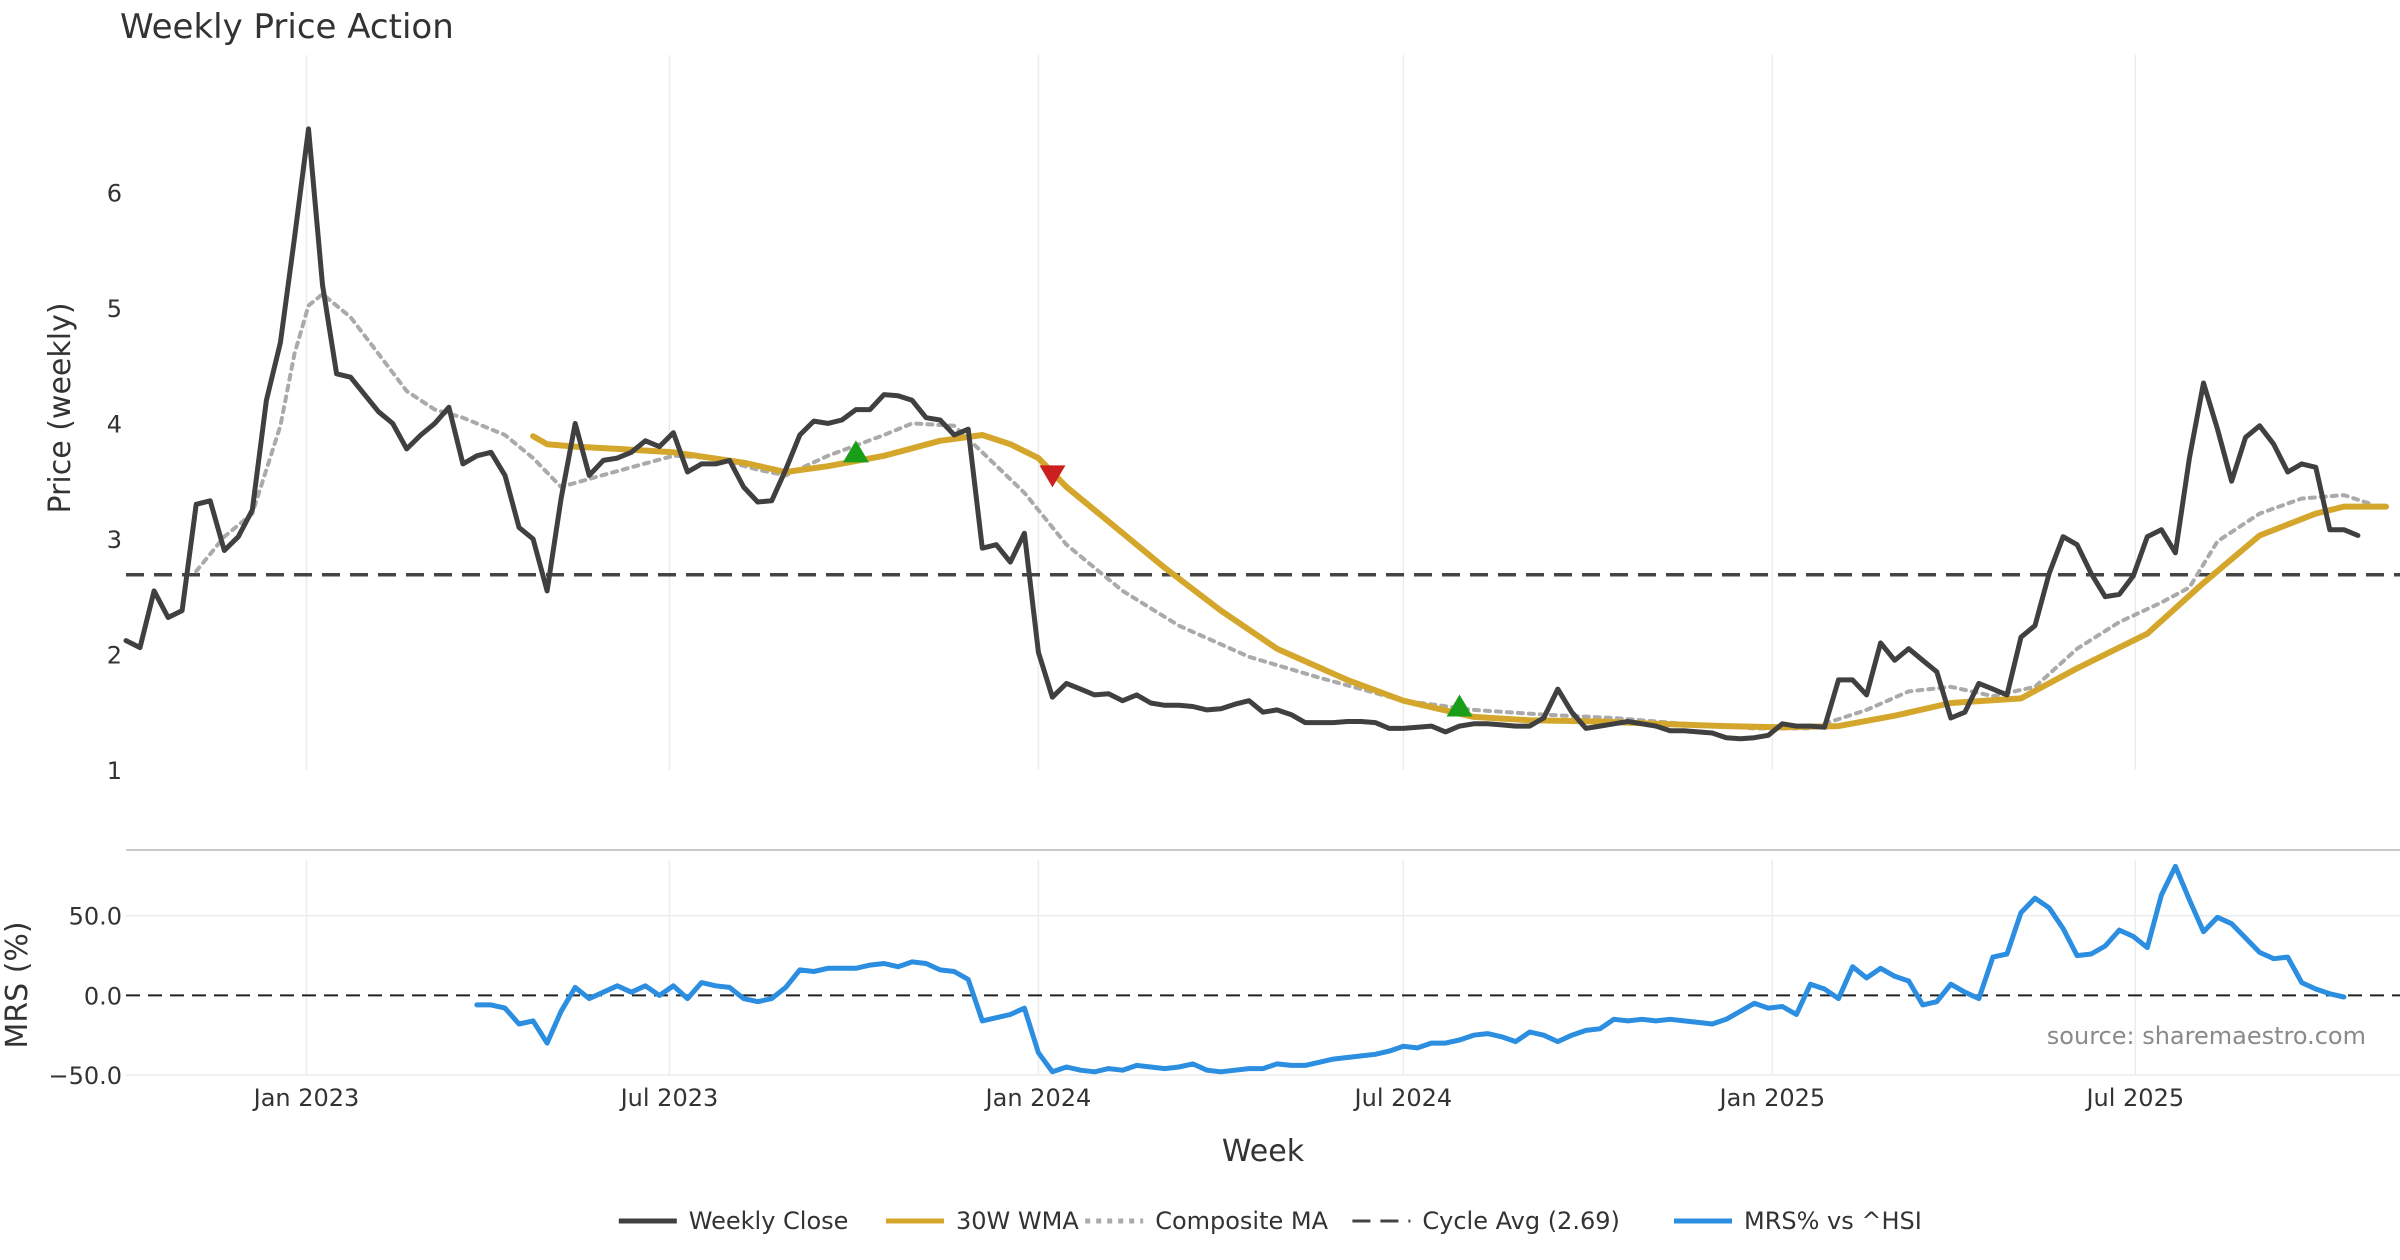 The height and width of the screenshot is (1260, 2400). I want to click on price-y-tick-label: 2, so click(114, 655).